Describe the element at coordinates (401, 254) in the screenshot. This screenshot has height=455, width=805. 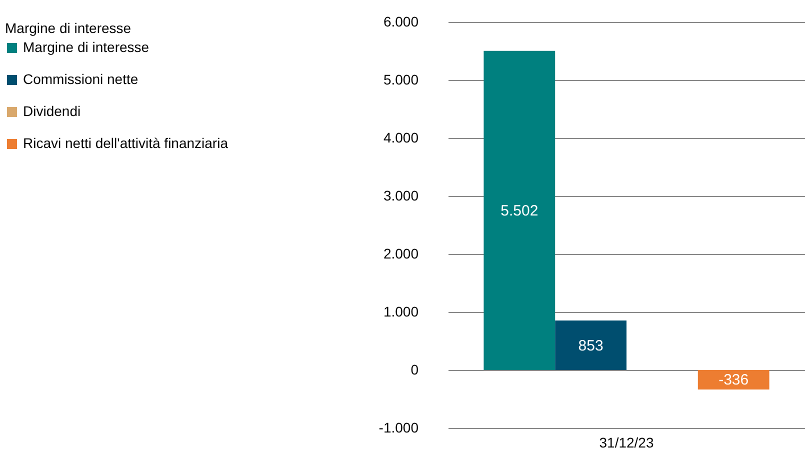
I see `y-tick-label: 2.000` at that location.